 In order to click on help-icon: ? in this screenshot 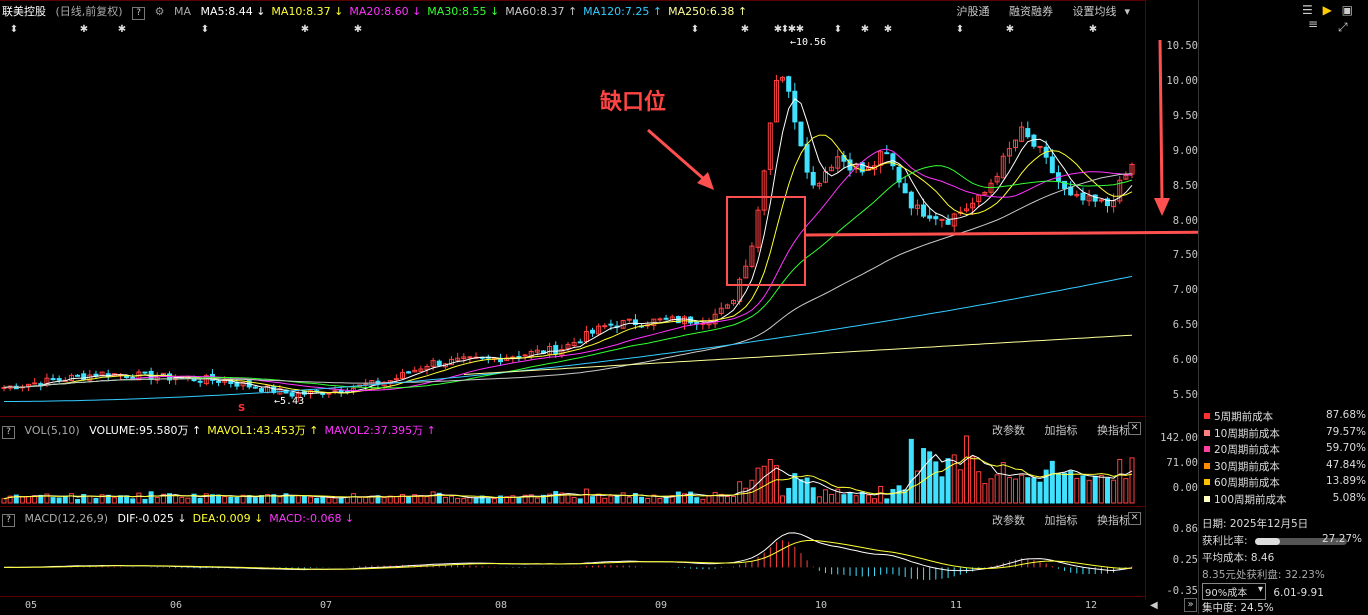, I will do `click(139, 13)`.